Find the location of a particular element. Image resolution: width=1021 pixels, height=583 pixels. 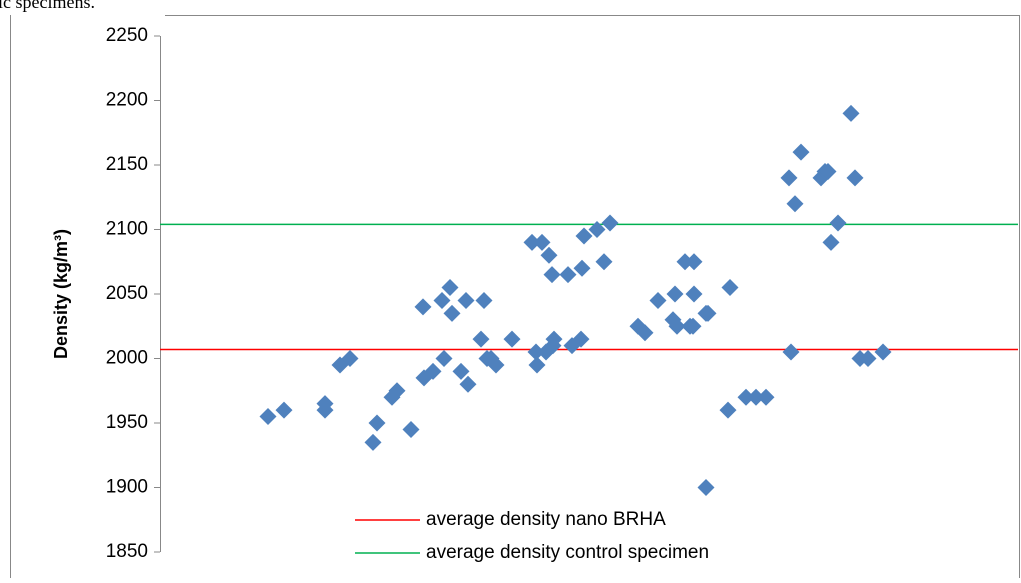

y-tick-label: 2000 is located at coordinates (127, 358).